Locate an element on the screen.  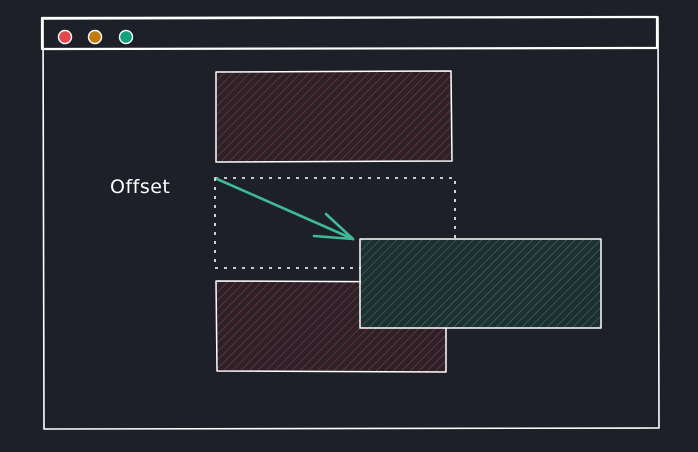
top-box is located at coordinates (334, 116).